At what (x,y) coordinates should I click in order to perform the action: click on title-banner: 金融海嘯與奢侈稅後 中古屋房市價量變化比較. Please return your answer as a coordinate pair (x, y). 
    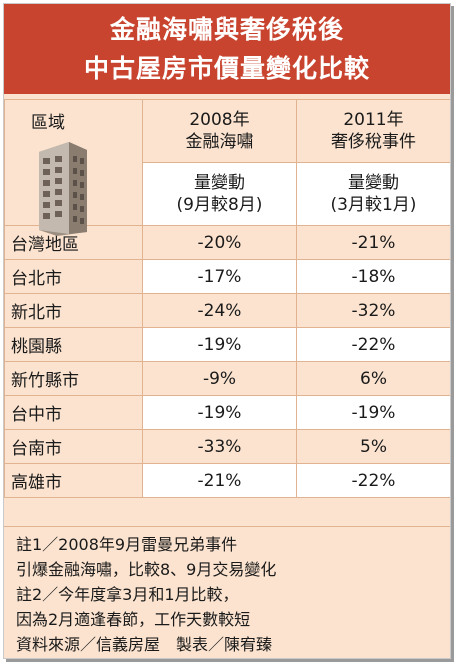
    Looking at the image, I should click on (227, 49).